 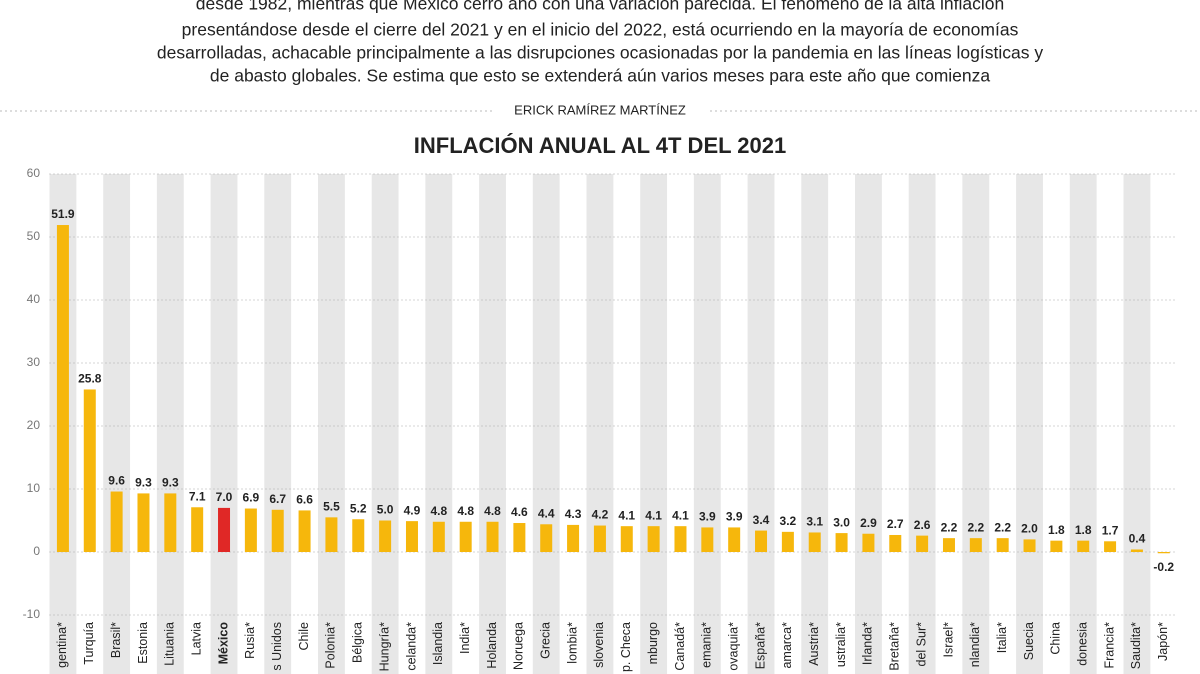 I want to click on y-tick-label: 0, so click(x=36, y=551).